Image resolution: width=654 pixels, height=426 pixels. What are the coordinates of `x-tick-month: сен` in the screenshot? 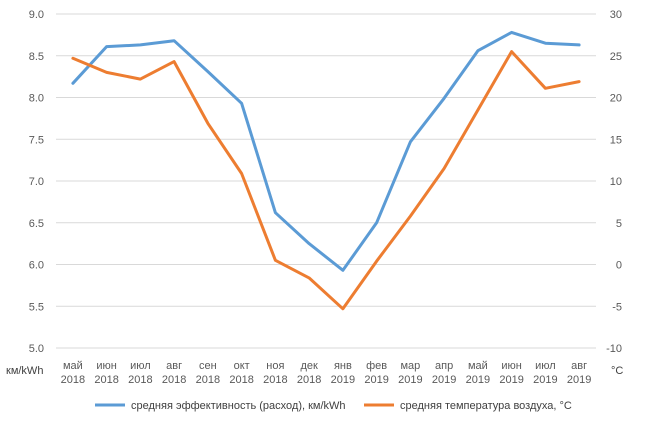 It's located at (208, 366).